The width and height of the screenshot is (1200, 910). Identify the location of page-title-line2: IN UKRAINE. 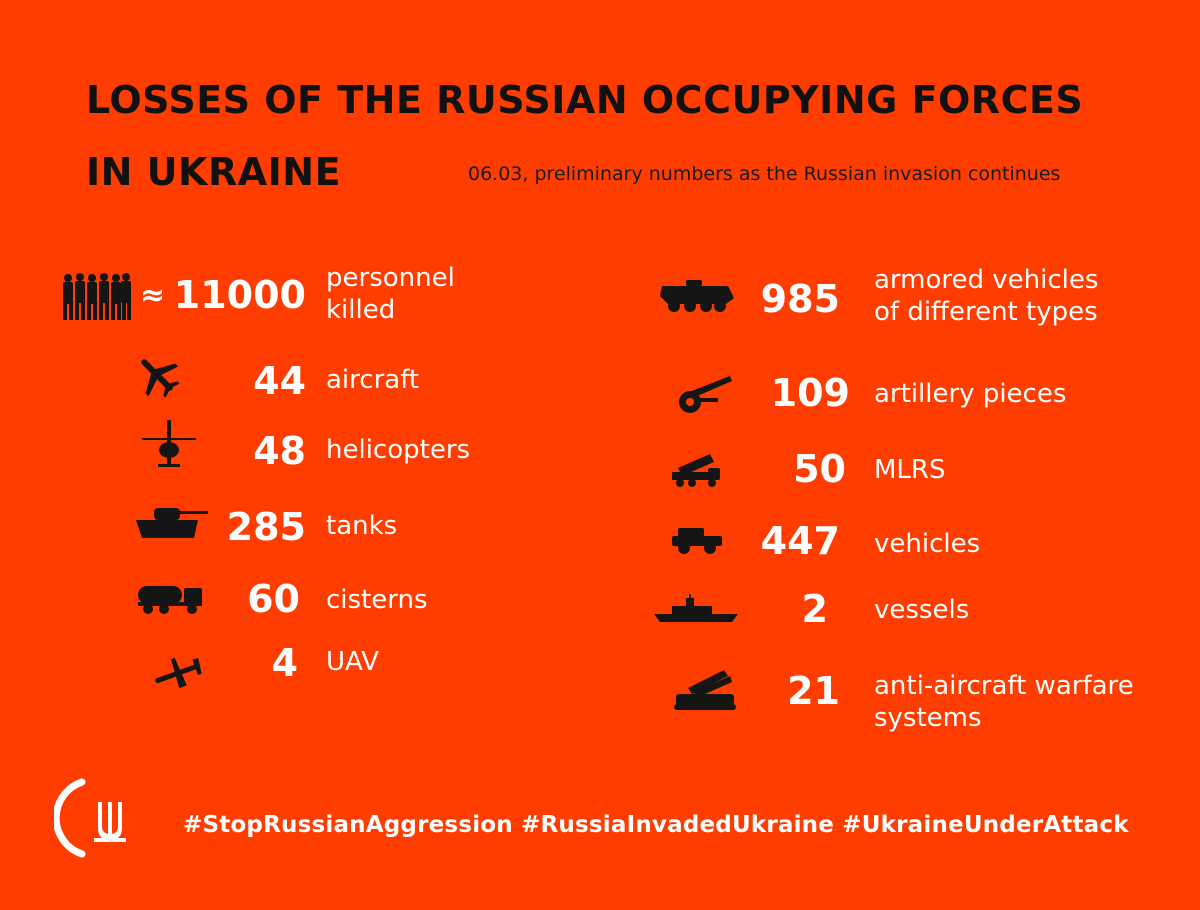
(214, 172).